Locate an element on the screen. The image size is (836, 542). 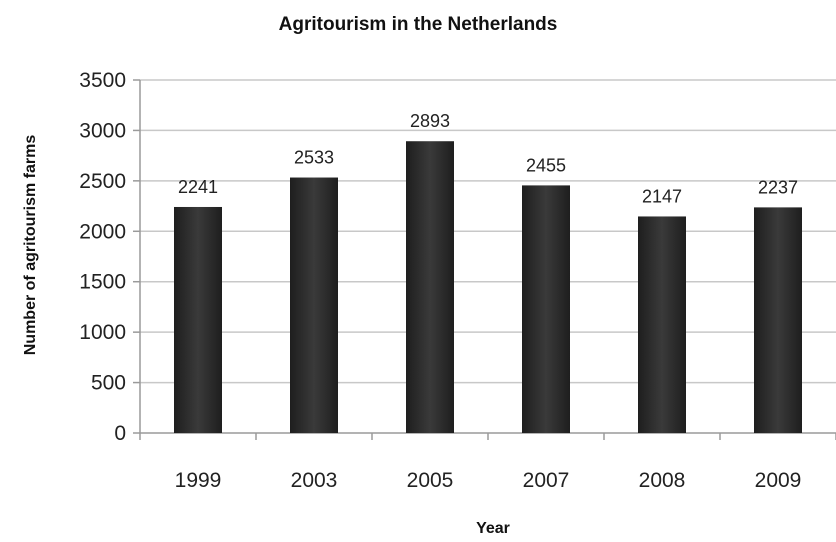
y-tick-label: 2000 is located at coordinates (102, 231).